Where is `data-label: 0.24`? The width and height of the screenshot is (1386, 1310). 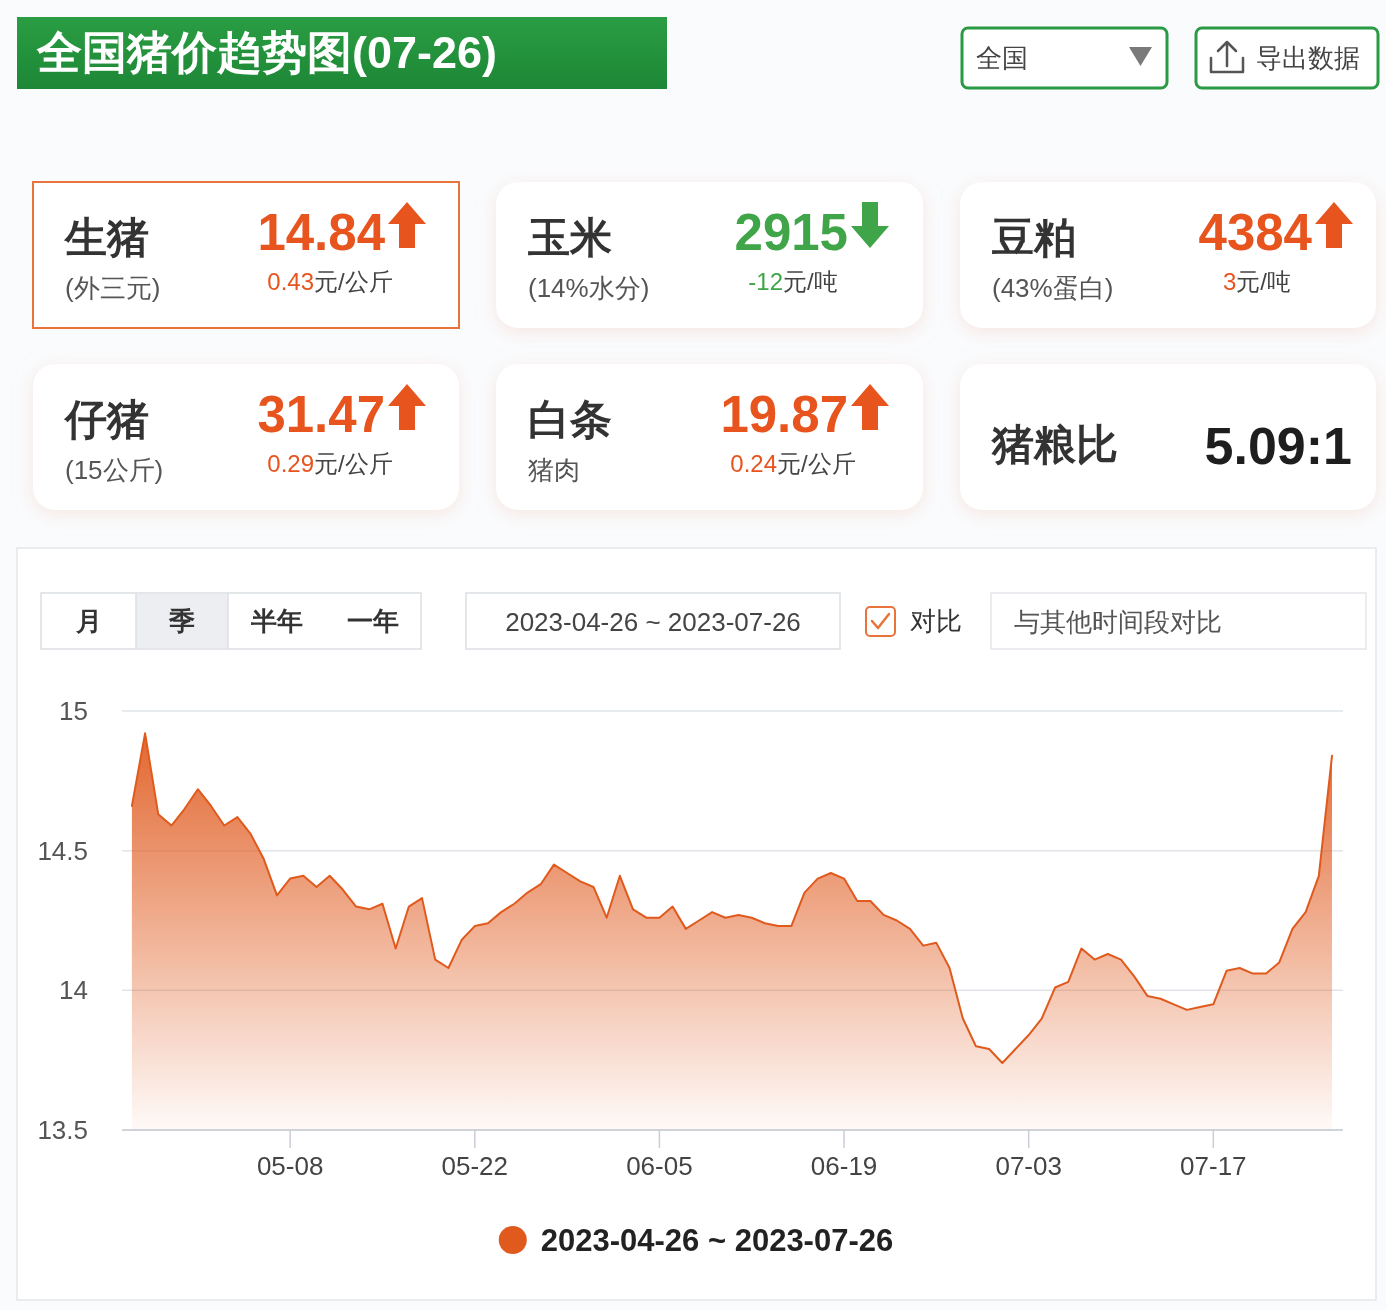 data-label: 0.24 is located at coordinates (754, 463).